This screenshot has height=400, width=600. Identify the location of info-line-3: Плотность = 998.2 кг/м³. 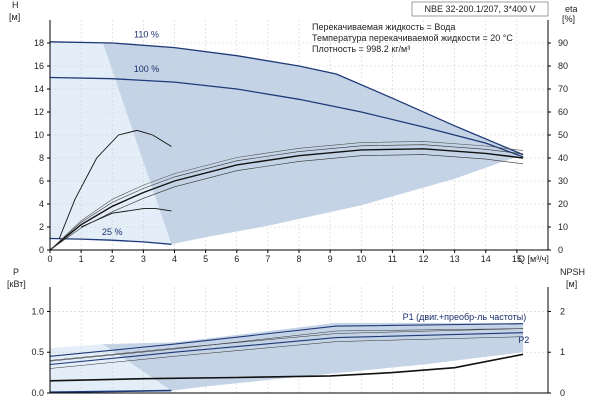
(361, 49).